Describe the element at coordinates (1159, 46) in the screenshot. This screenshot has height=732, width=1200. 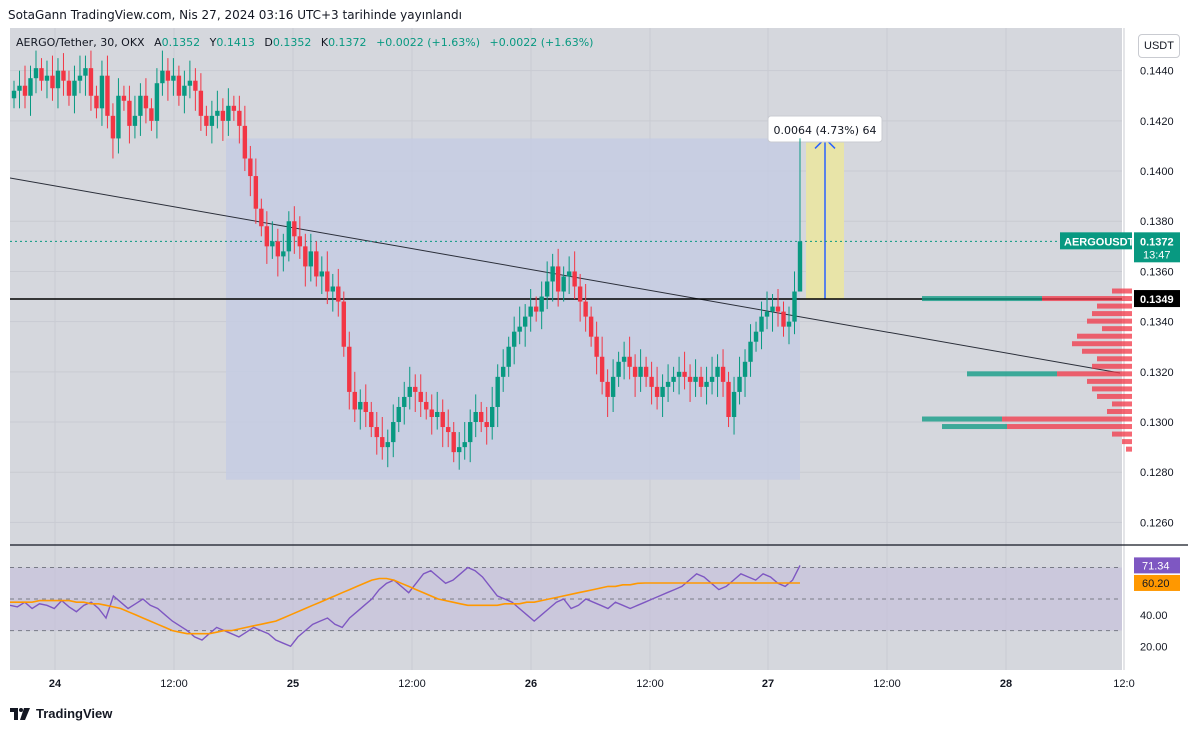
I see `currency-button: USDT` at that location.